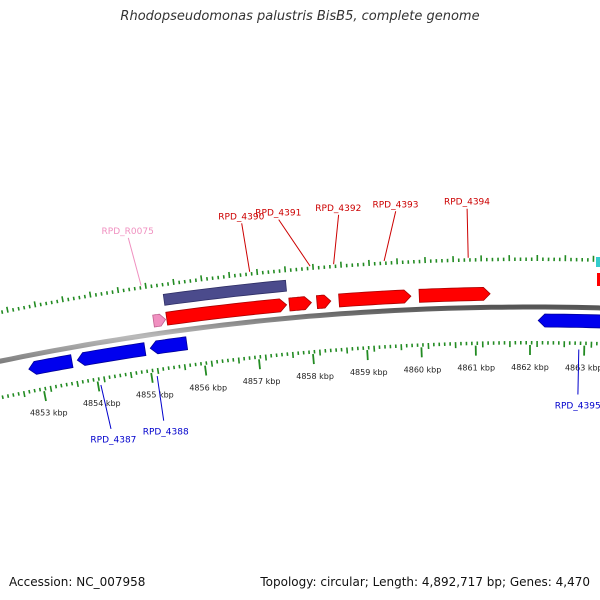 The image size is (600, 600). What do you see at coordinates (208, 387) in the screenshot?
I see `axis-tick-label: 4856 kbp` at bounding box center [208, 387].